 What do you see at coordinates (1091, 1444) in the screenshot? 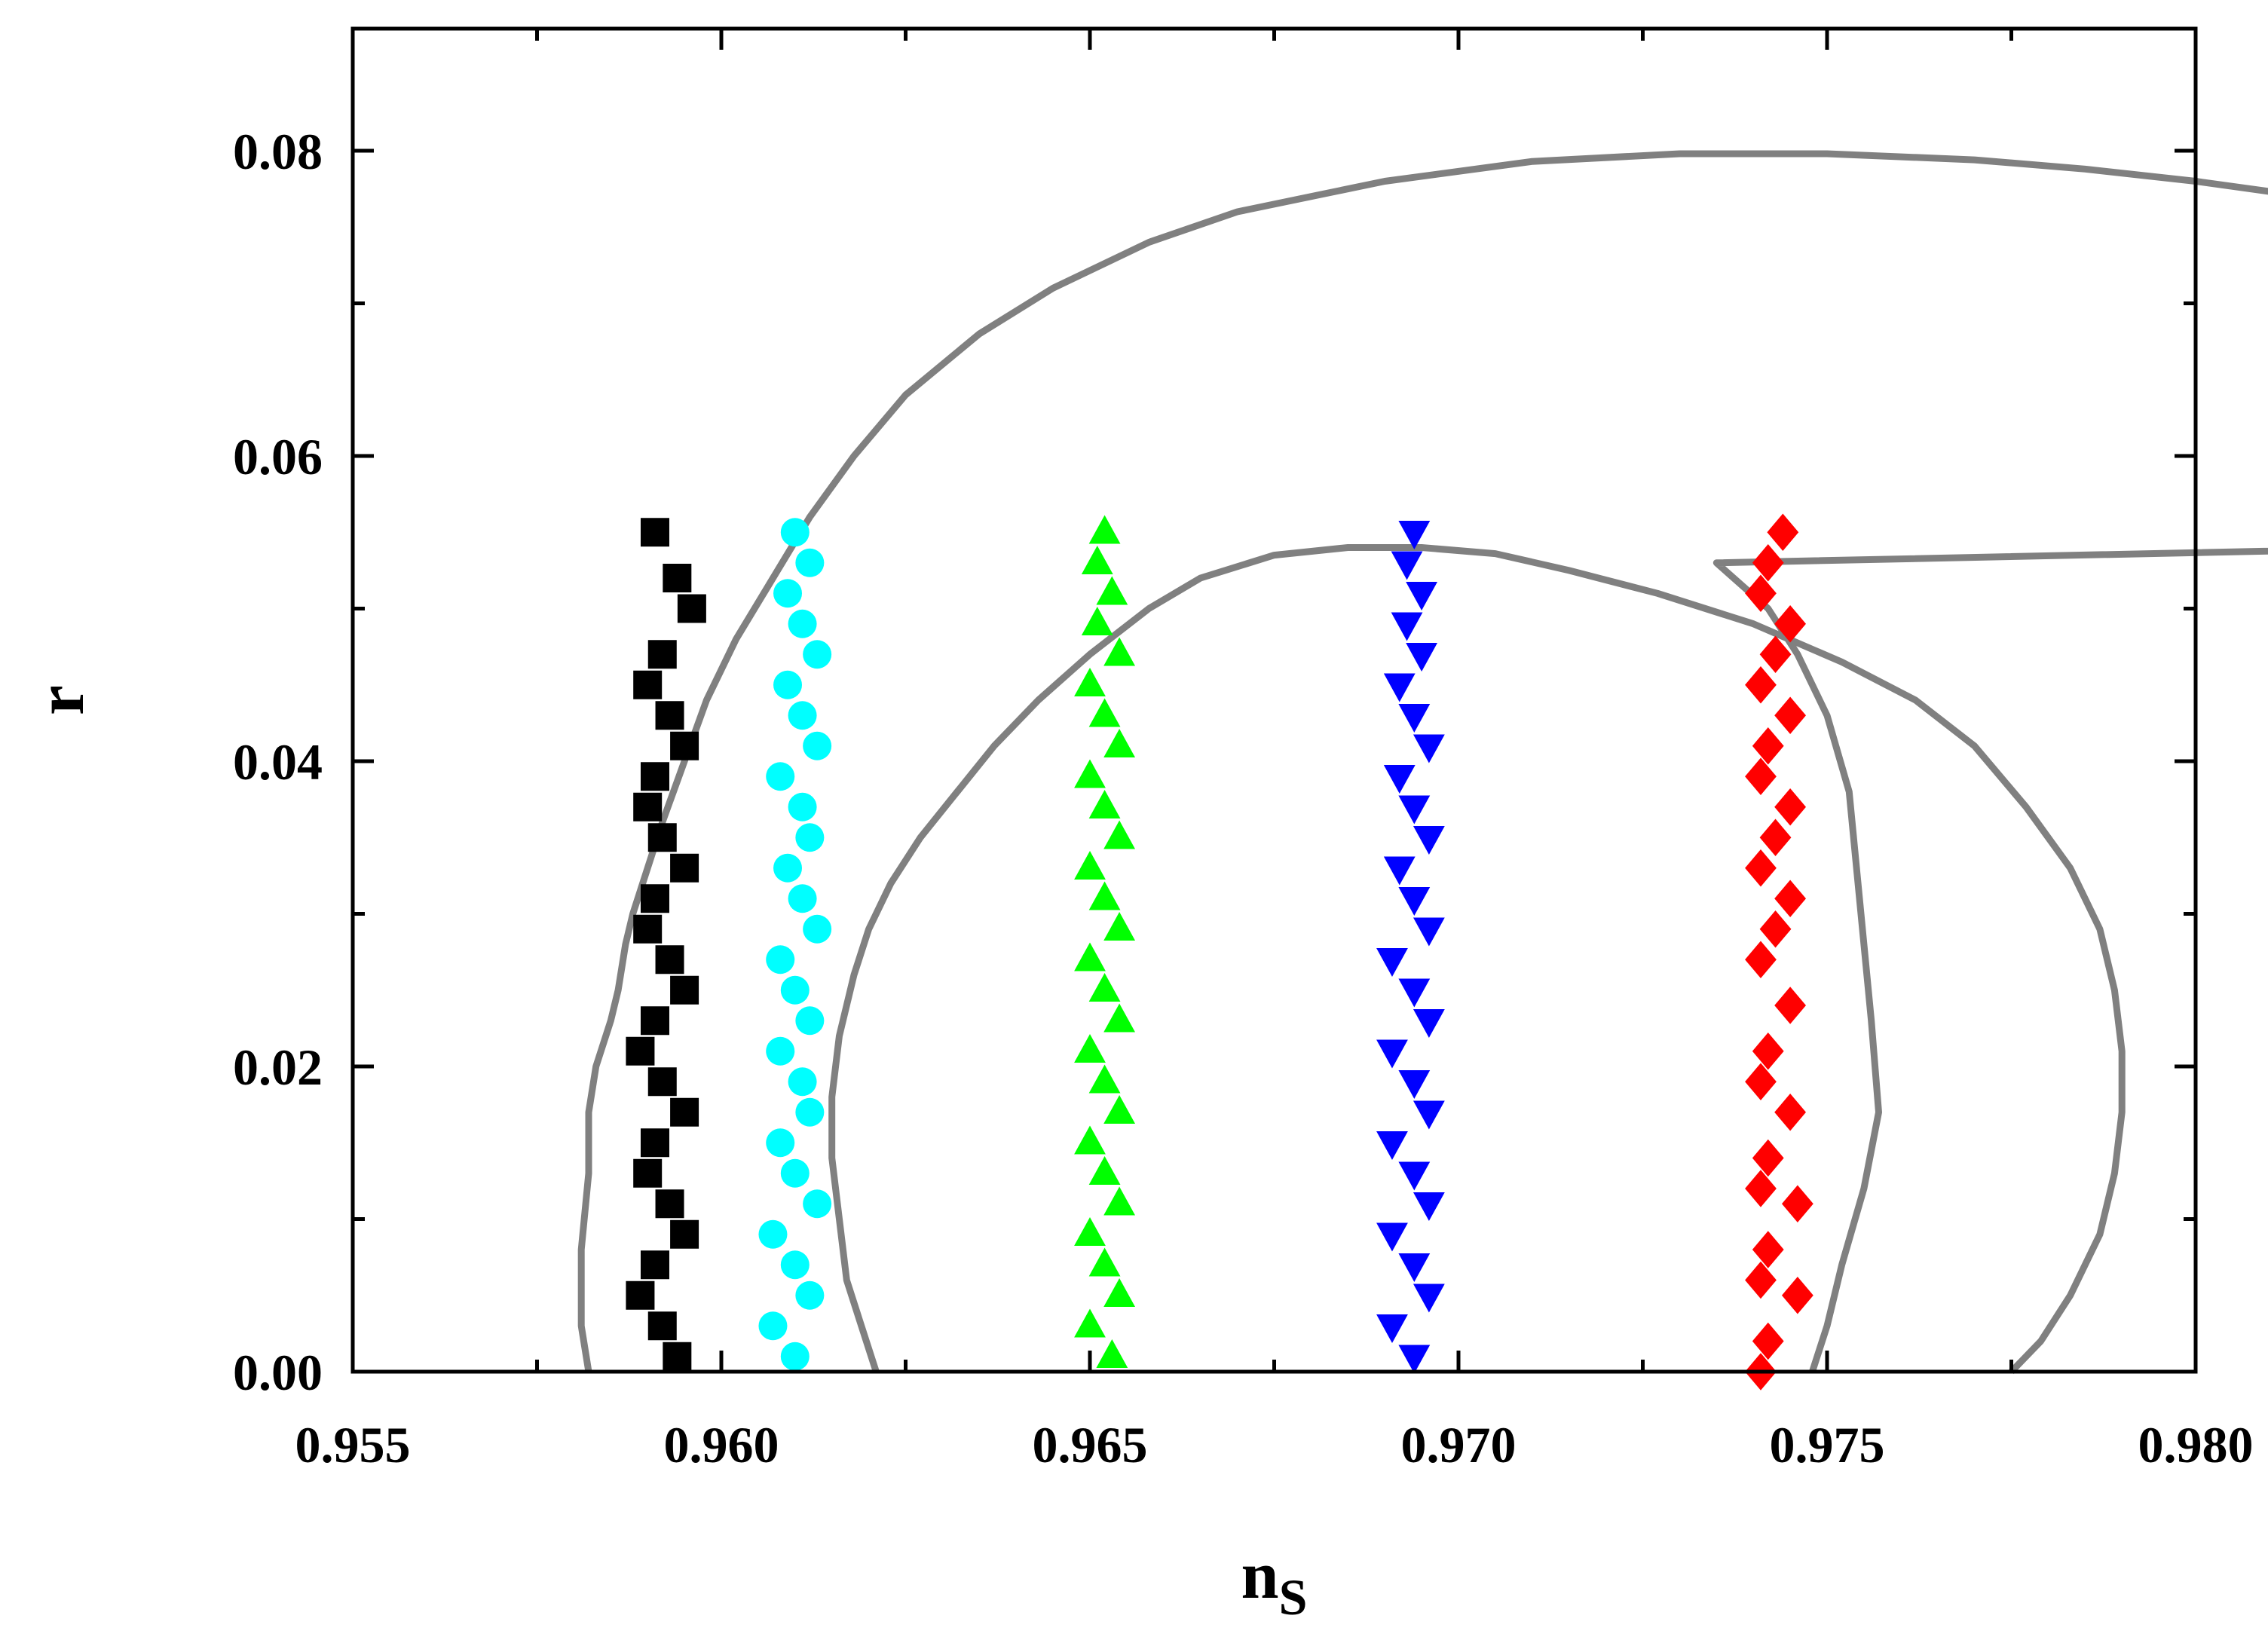
I see `x-tick-label: 0.965` at bounding box center [1091, 1444].